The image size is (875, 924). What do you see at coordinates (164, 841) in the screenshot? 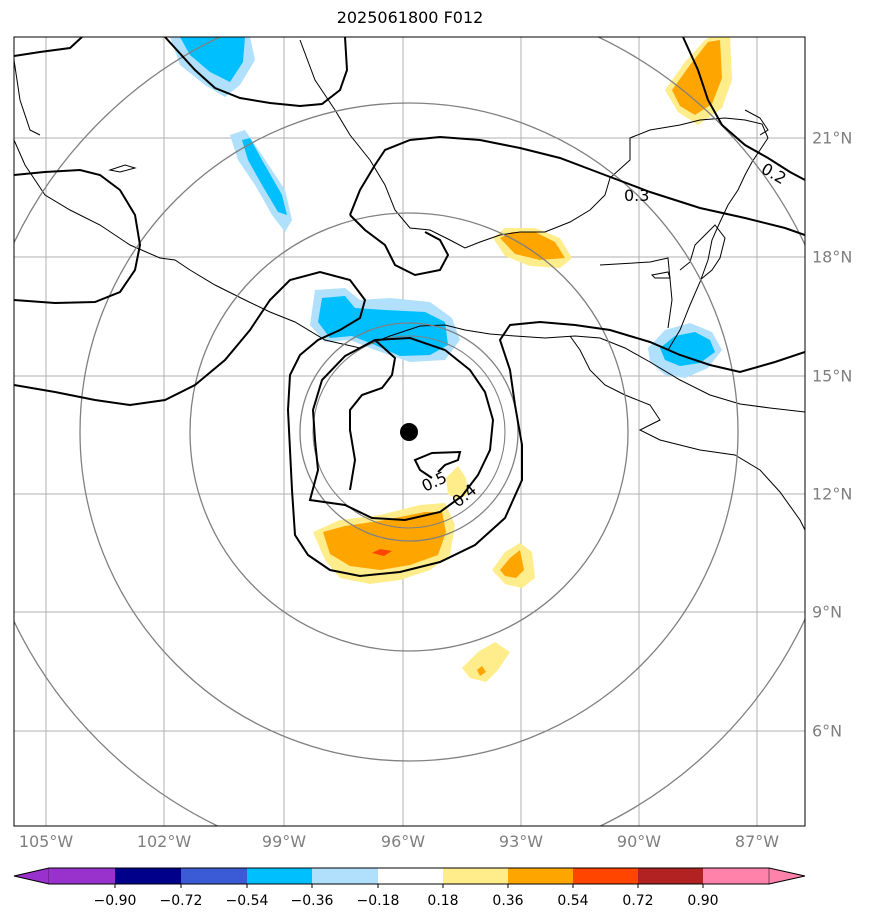
I see `lon-label-102w: 102°W` at bounding box center [164, 841].